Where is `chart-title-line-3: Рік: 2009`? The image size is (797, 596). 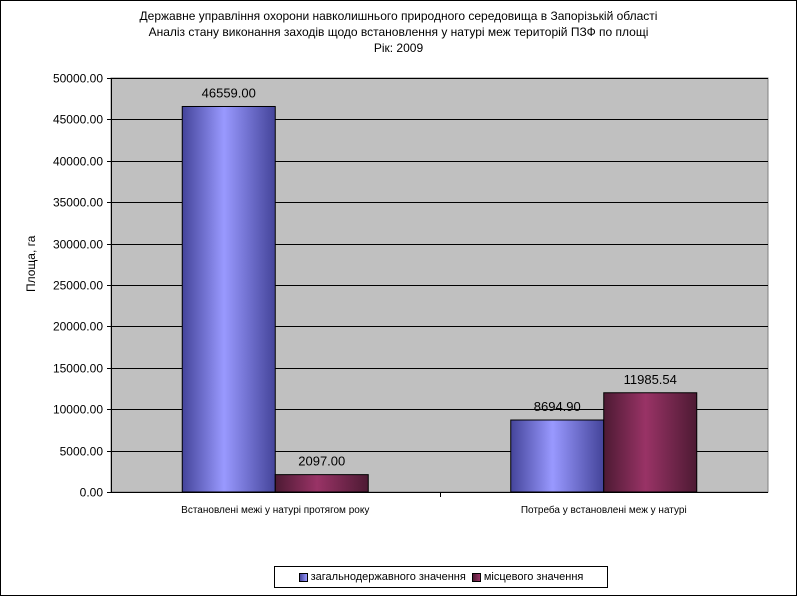
chart-title-line-3: Рік: 2009 is located at coordinates (398, 48).